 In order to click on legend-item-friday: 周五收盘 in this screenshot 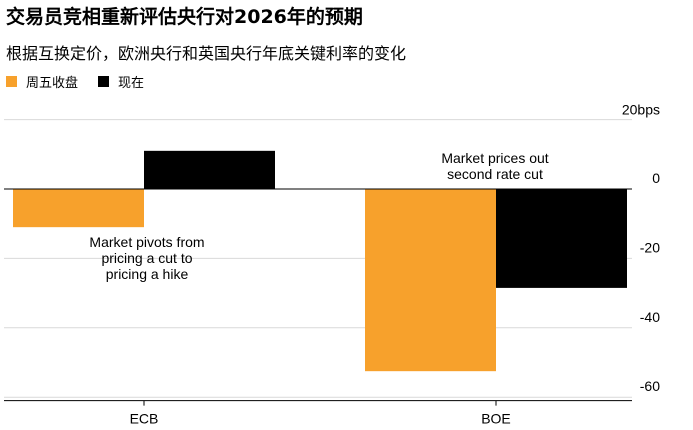, I will do `click(42, 81)`.